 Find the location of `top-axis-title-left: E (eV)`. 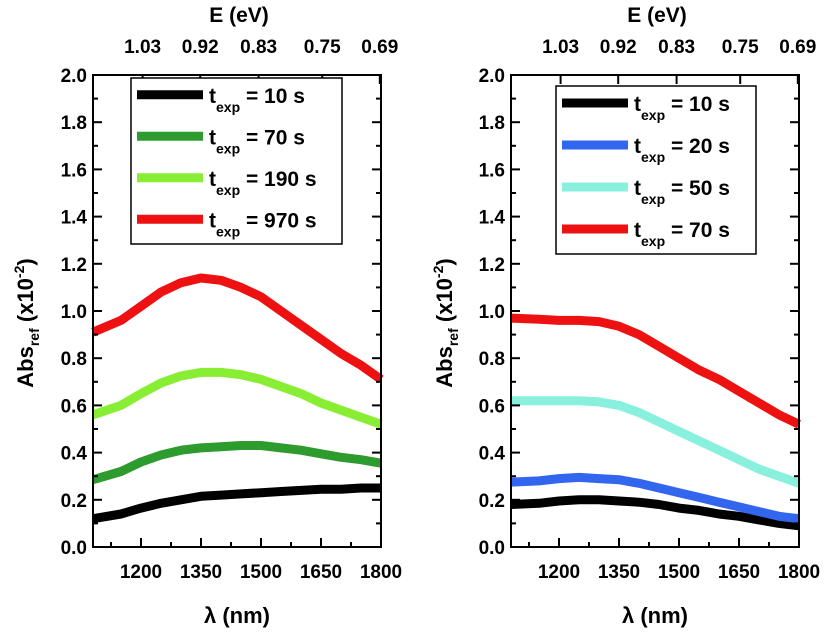

top-axis-title-left: E (eV) is located at coordinates (239, 15).